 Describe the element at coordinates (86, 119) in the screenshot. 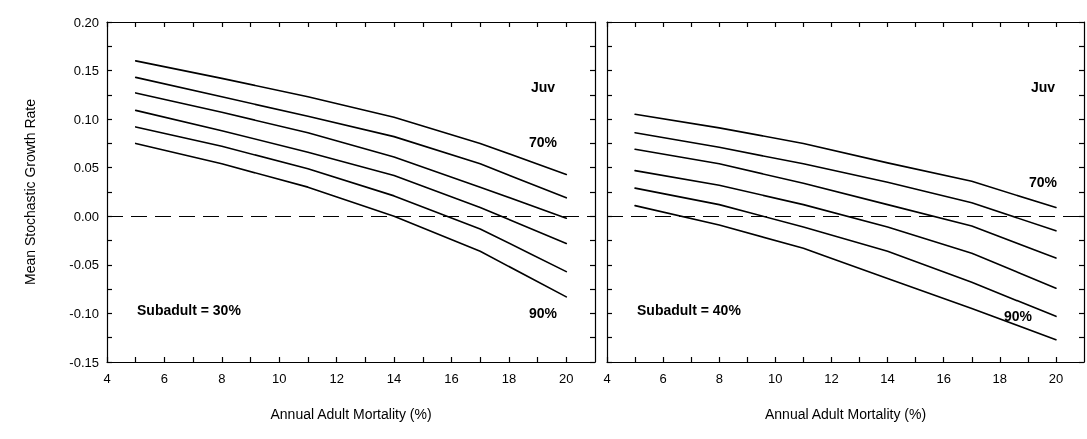

I see `y-tick-label: 0.10` at that location.